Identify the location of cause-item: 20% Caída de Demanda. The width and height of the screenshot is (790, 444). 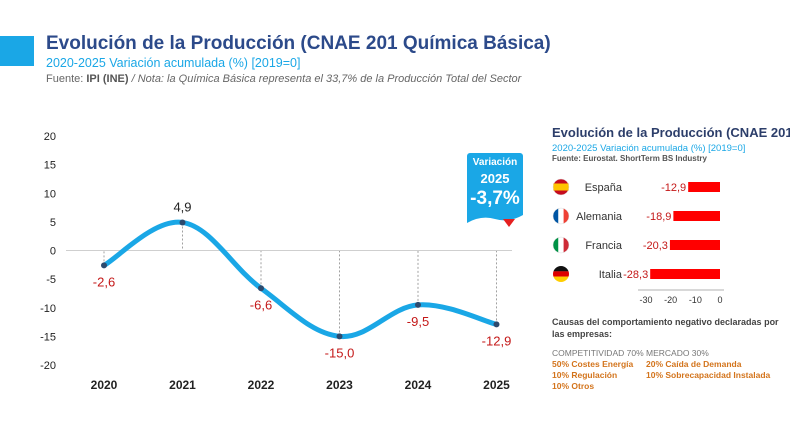
(694, 364).